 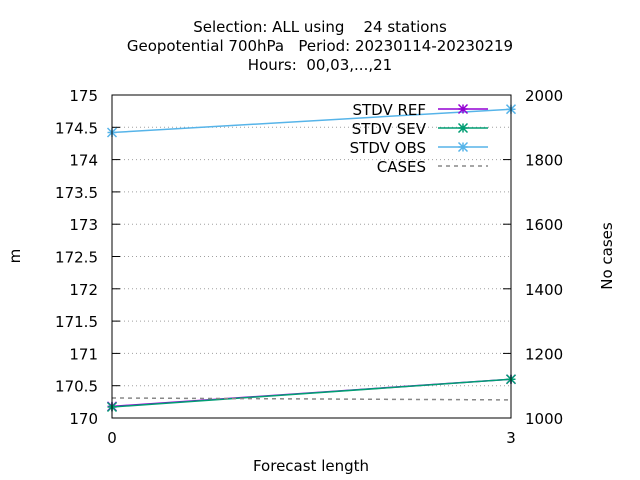 I want to click on y-tick-label: 171.5, so click(x=76, y=322).